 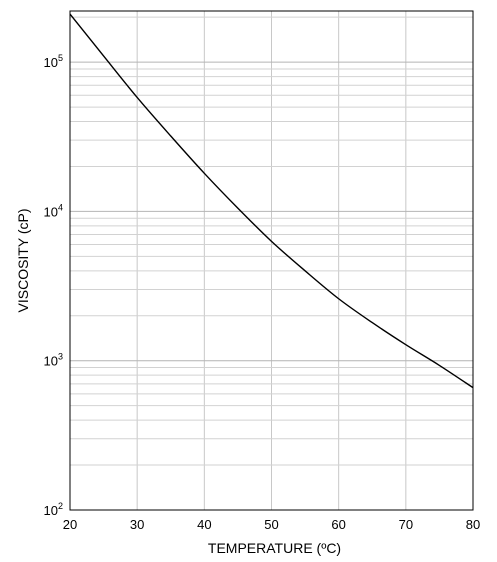 What do you see at coordinates (137, 524) in the screenshot?
I see `x-tick-label: 30` at bounding box center [137, 524].